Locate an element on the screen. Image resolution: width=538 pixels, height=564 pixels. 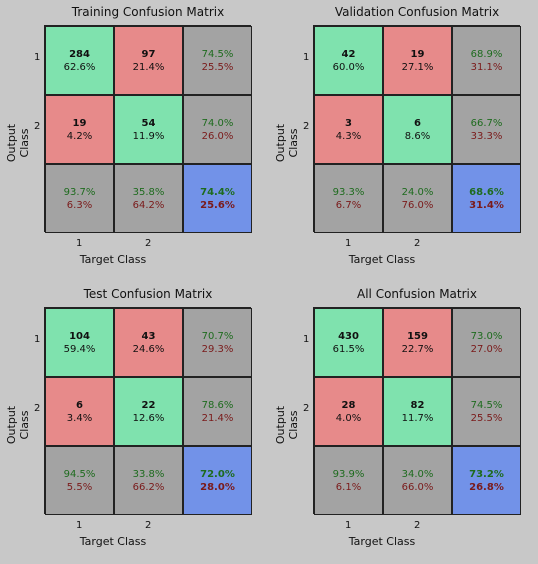
correct-cell: 54 11.9% is located at coordinates (148, 129).